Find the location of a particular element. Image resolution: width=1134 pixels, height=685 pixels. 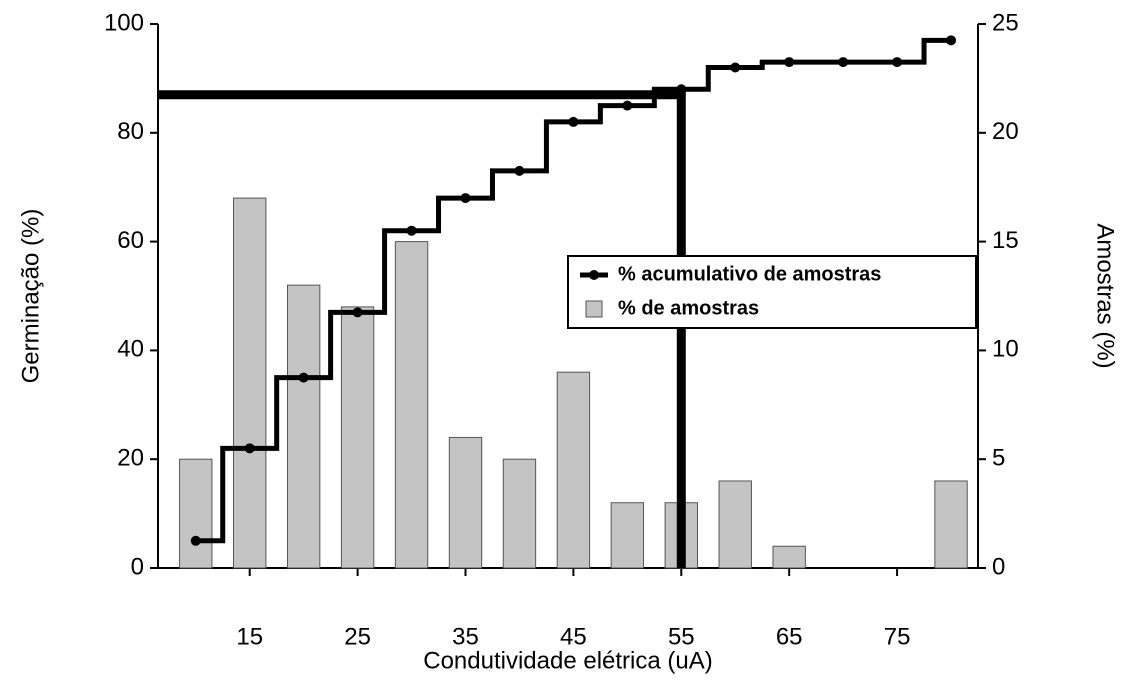

legend-swatch is located at coordinates (594, 309).